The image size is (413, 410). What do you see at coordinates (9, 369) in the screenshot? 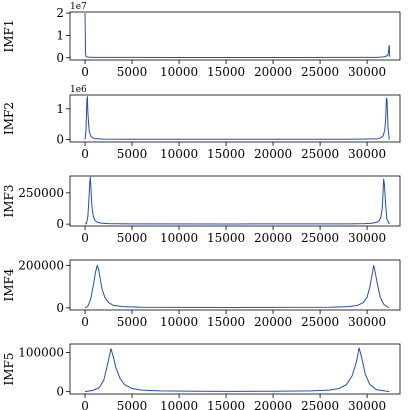
I see `y-axis-label: IMF5` at bounding box center [9, 369].